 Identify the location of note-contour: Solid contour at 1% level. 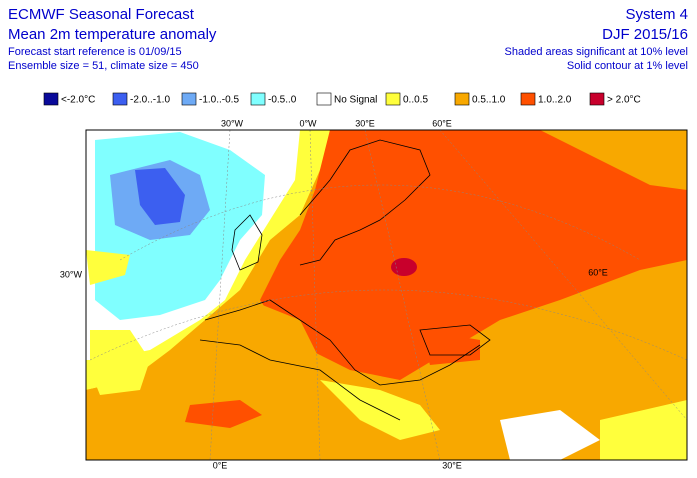
(627, 66).